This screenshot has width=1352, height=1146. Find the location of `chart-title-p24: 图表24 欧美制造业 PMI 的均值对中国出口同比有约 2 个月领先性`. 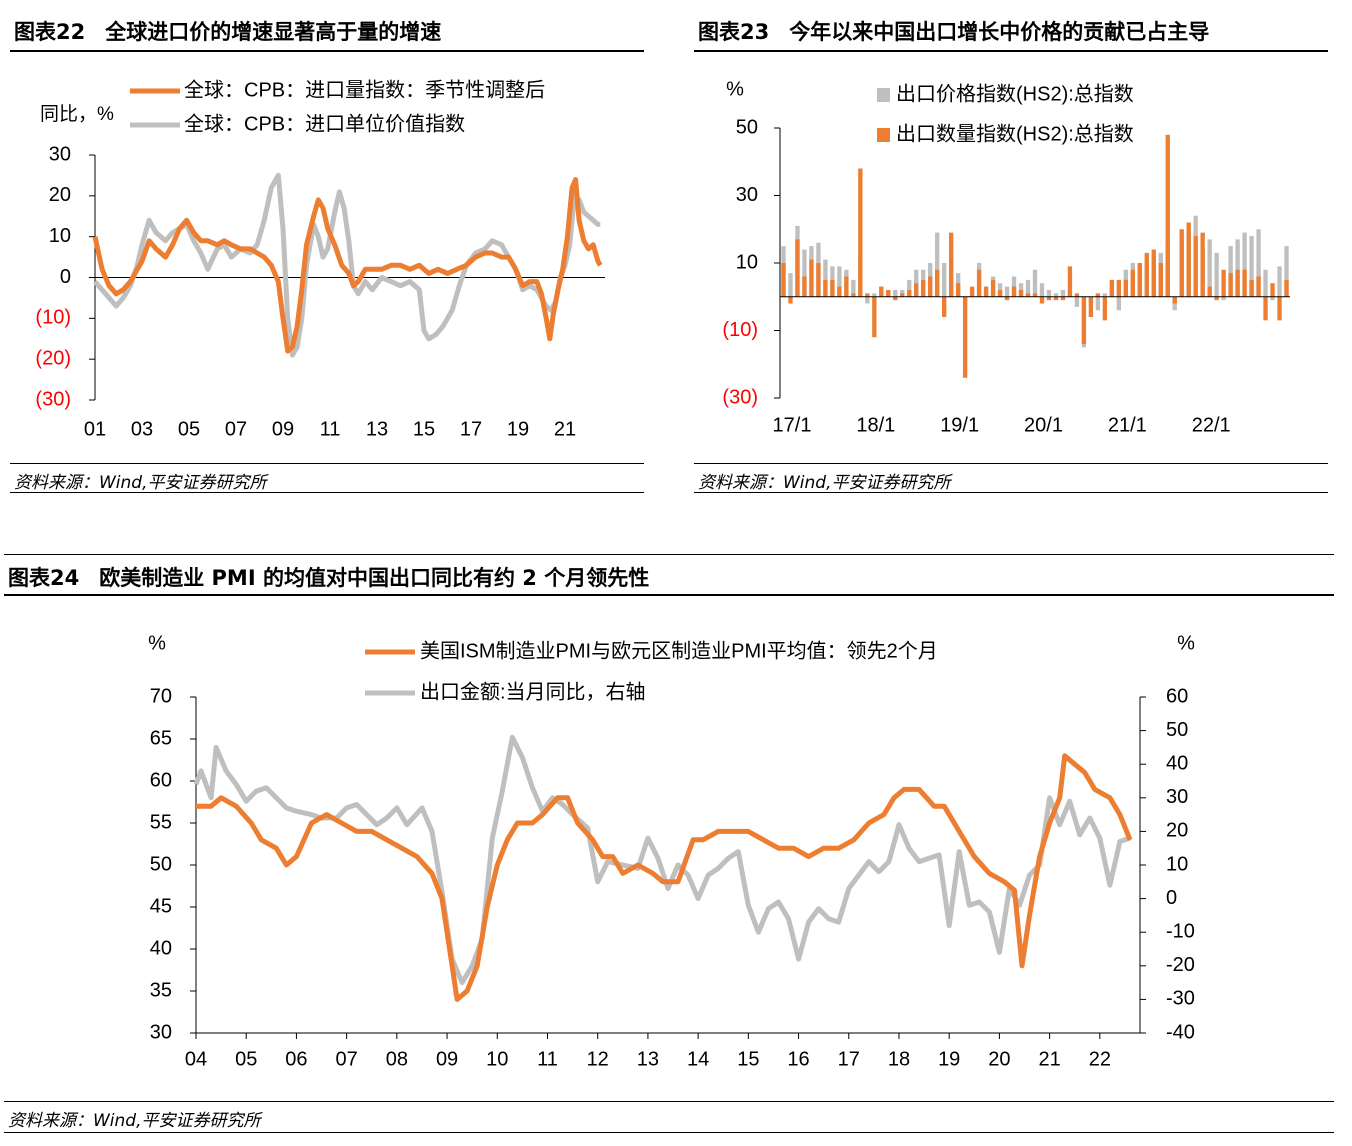

chart-title-p24: 图表24 欧美制造业 PMI 的均值对中国出口同比有约 2 个月领先性 is located at coordinates (328, 577).